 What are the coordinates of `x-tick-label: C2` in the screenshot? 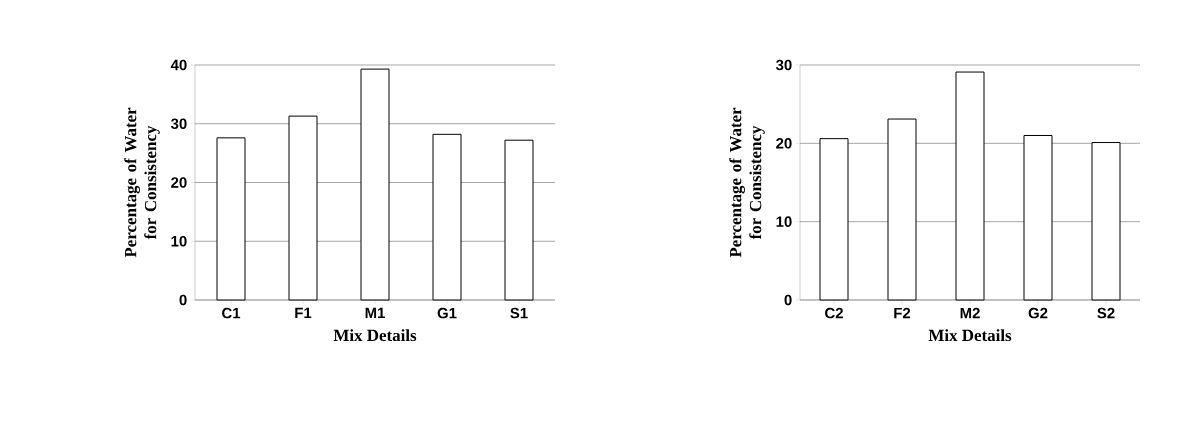 It's located at (834, 313).